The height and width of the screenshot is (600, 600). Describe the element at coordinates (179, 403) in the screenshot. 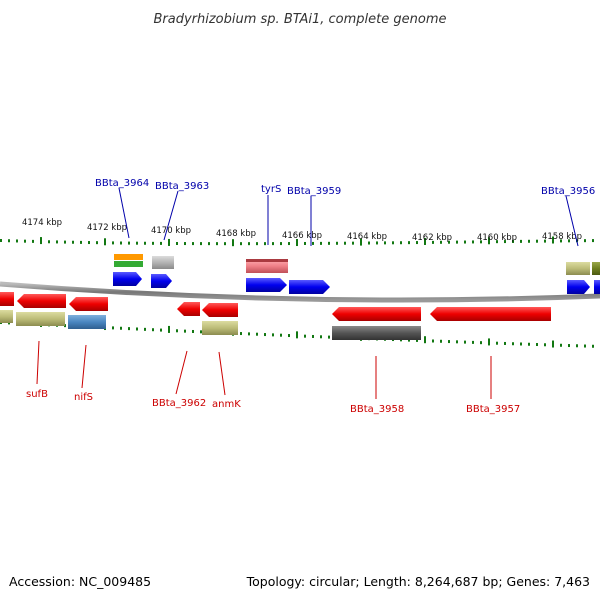

I see `gene-label-bbta-3962: BBta_3962` at that location.